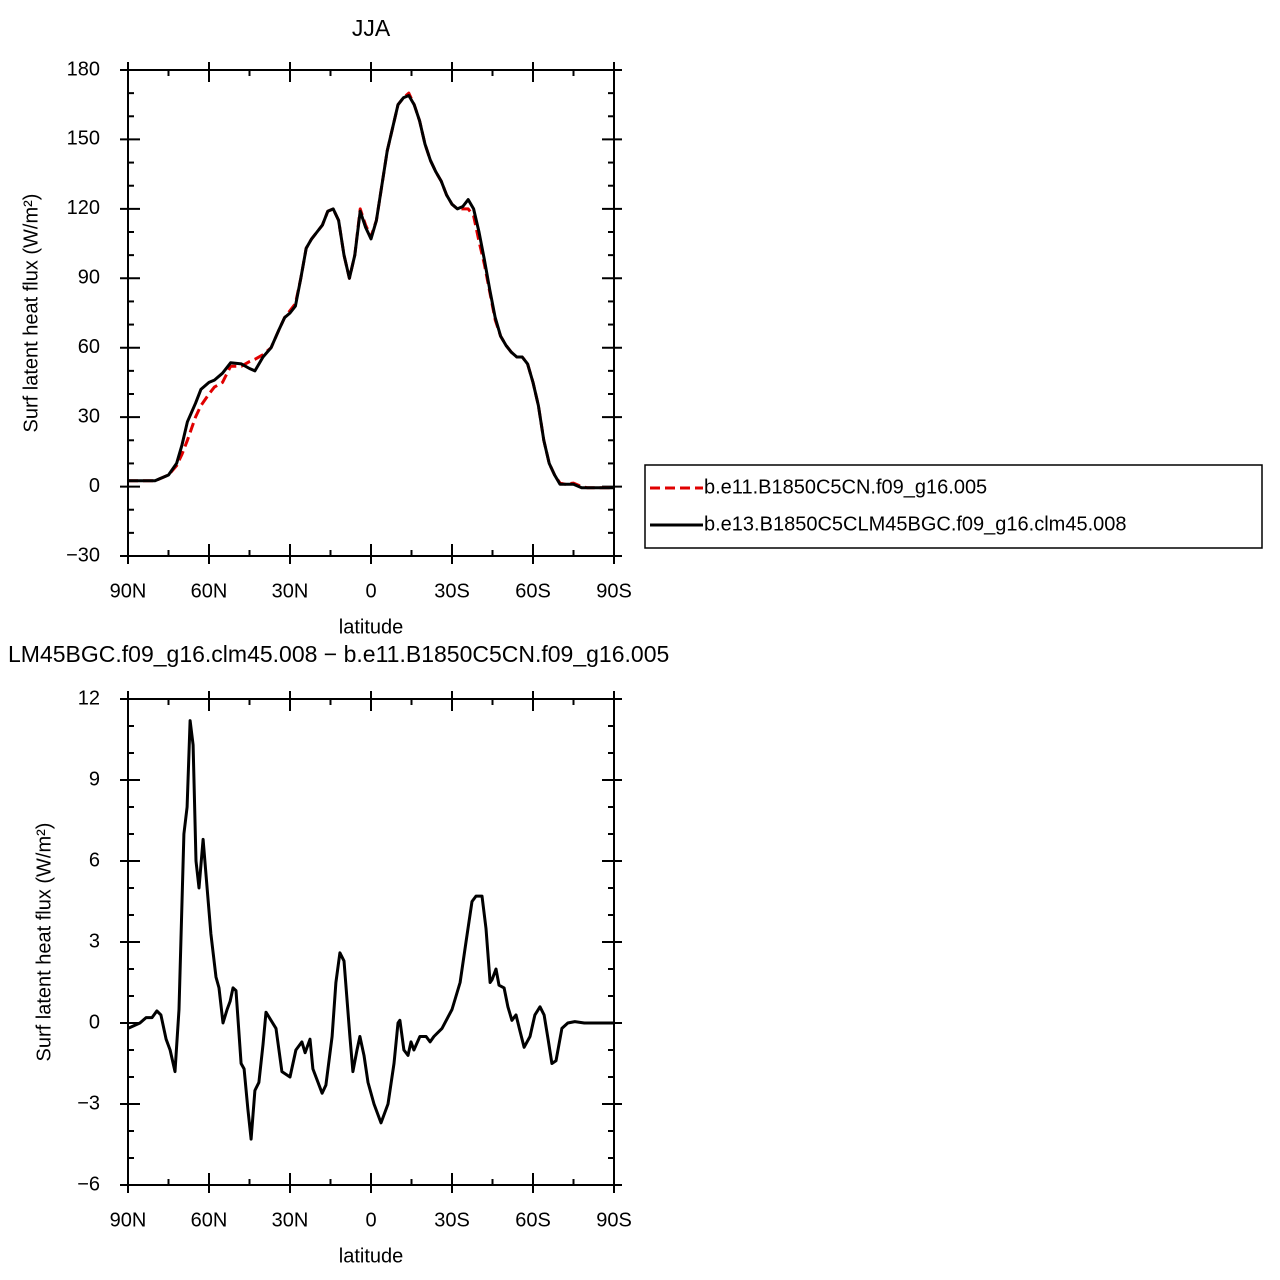 The height and width of the screenshot is (1280, 1280). Describe the element at coordinates (83, 555) in the screenshot. I see `y-tick-label: −30` at that location.